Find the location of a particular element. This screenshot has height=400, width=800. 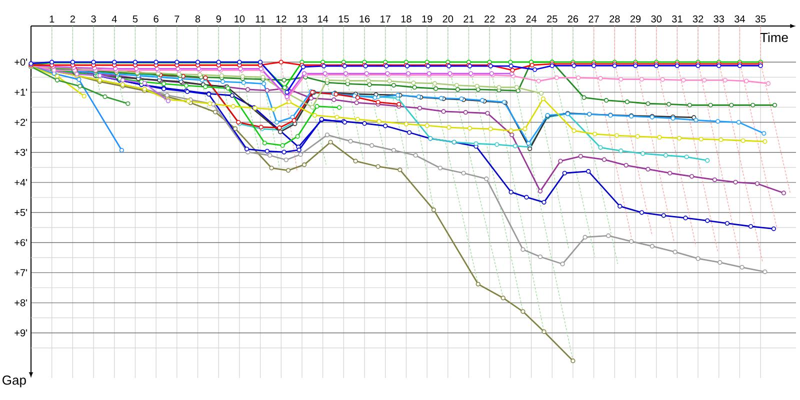

x-tick-label: 35 is located at coordinates (760, 18).